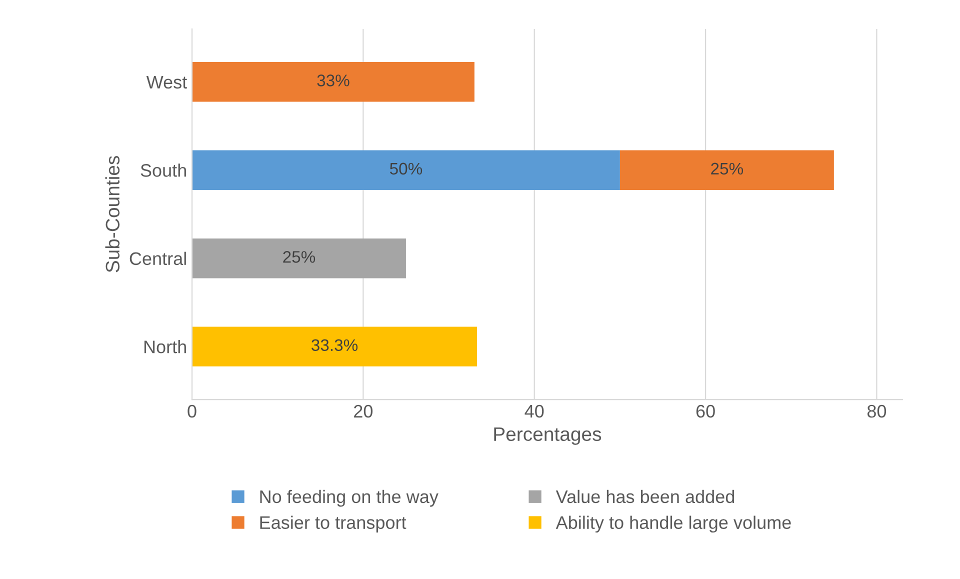 Image resolution: width=960 pixels, height=579 pixels. Describe the element at coordinates (534, 411) in the screenshot. I see `x-tick-label: 40` at that location.